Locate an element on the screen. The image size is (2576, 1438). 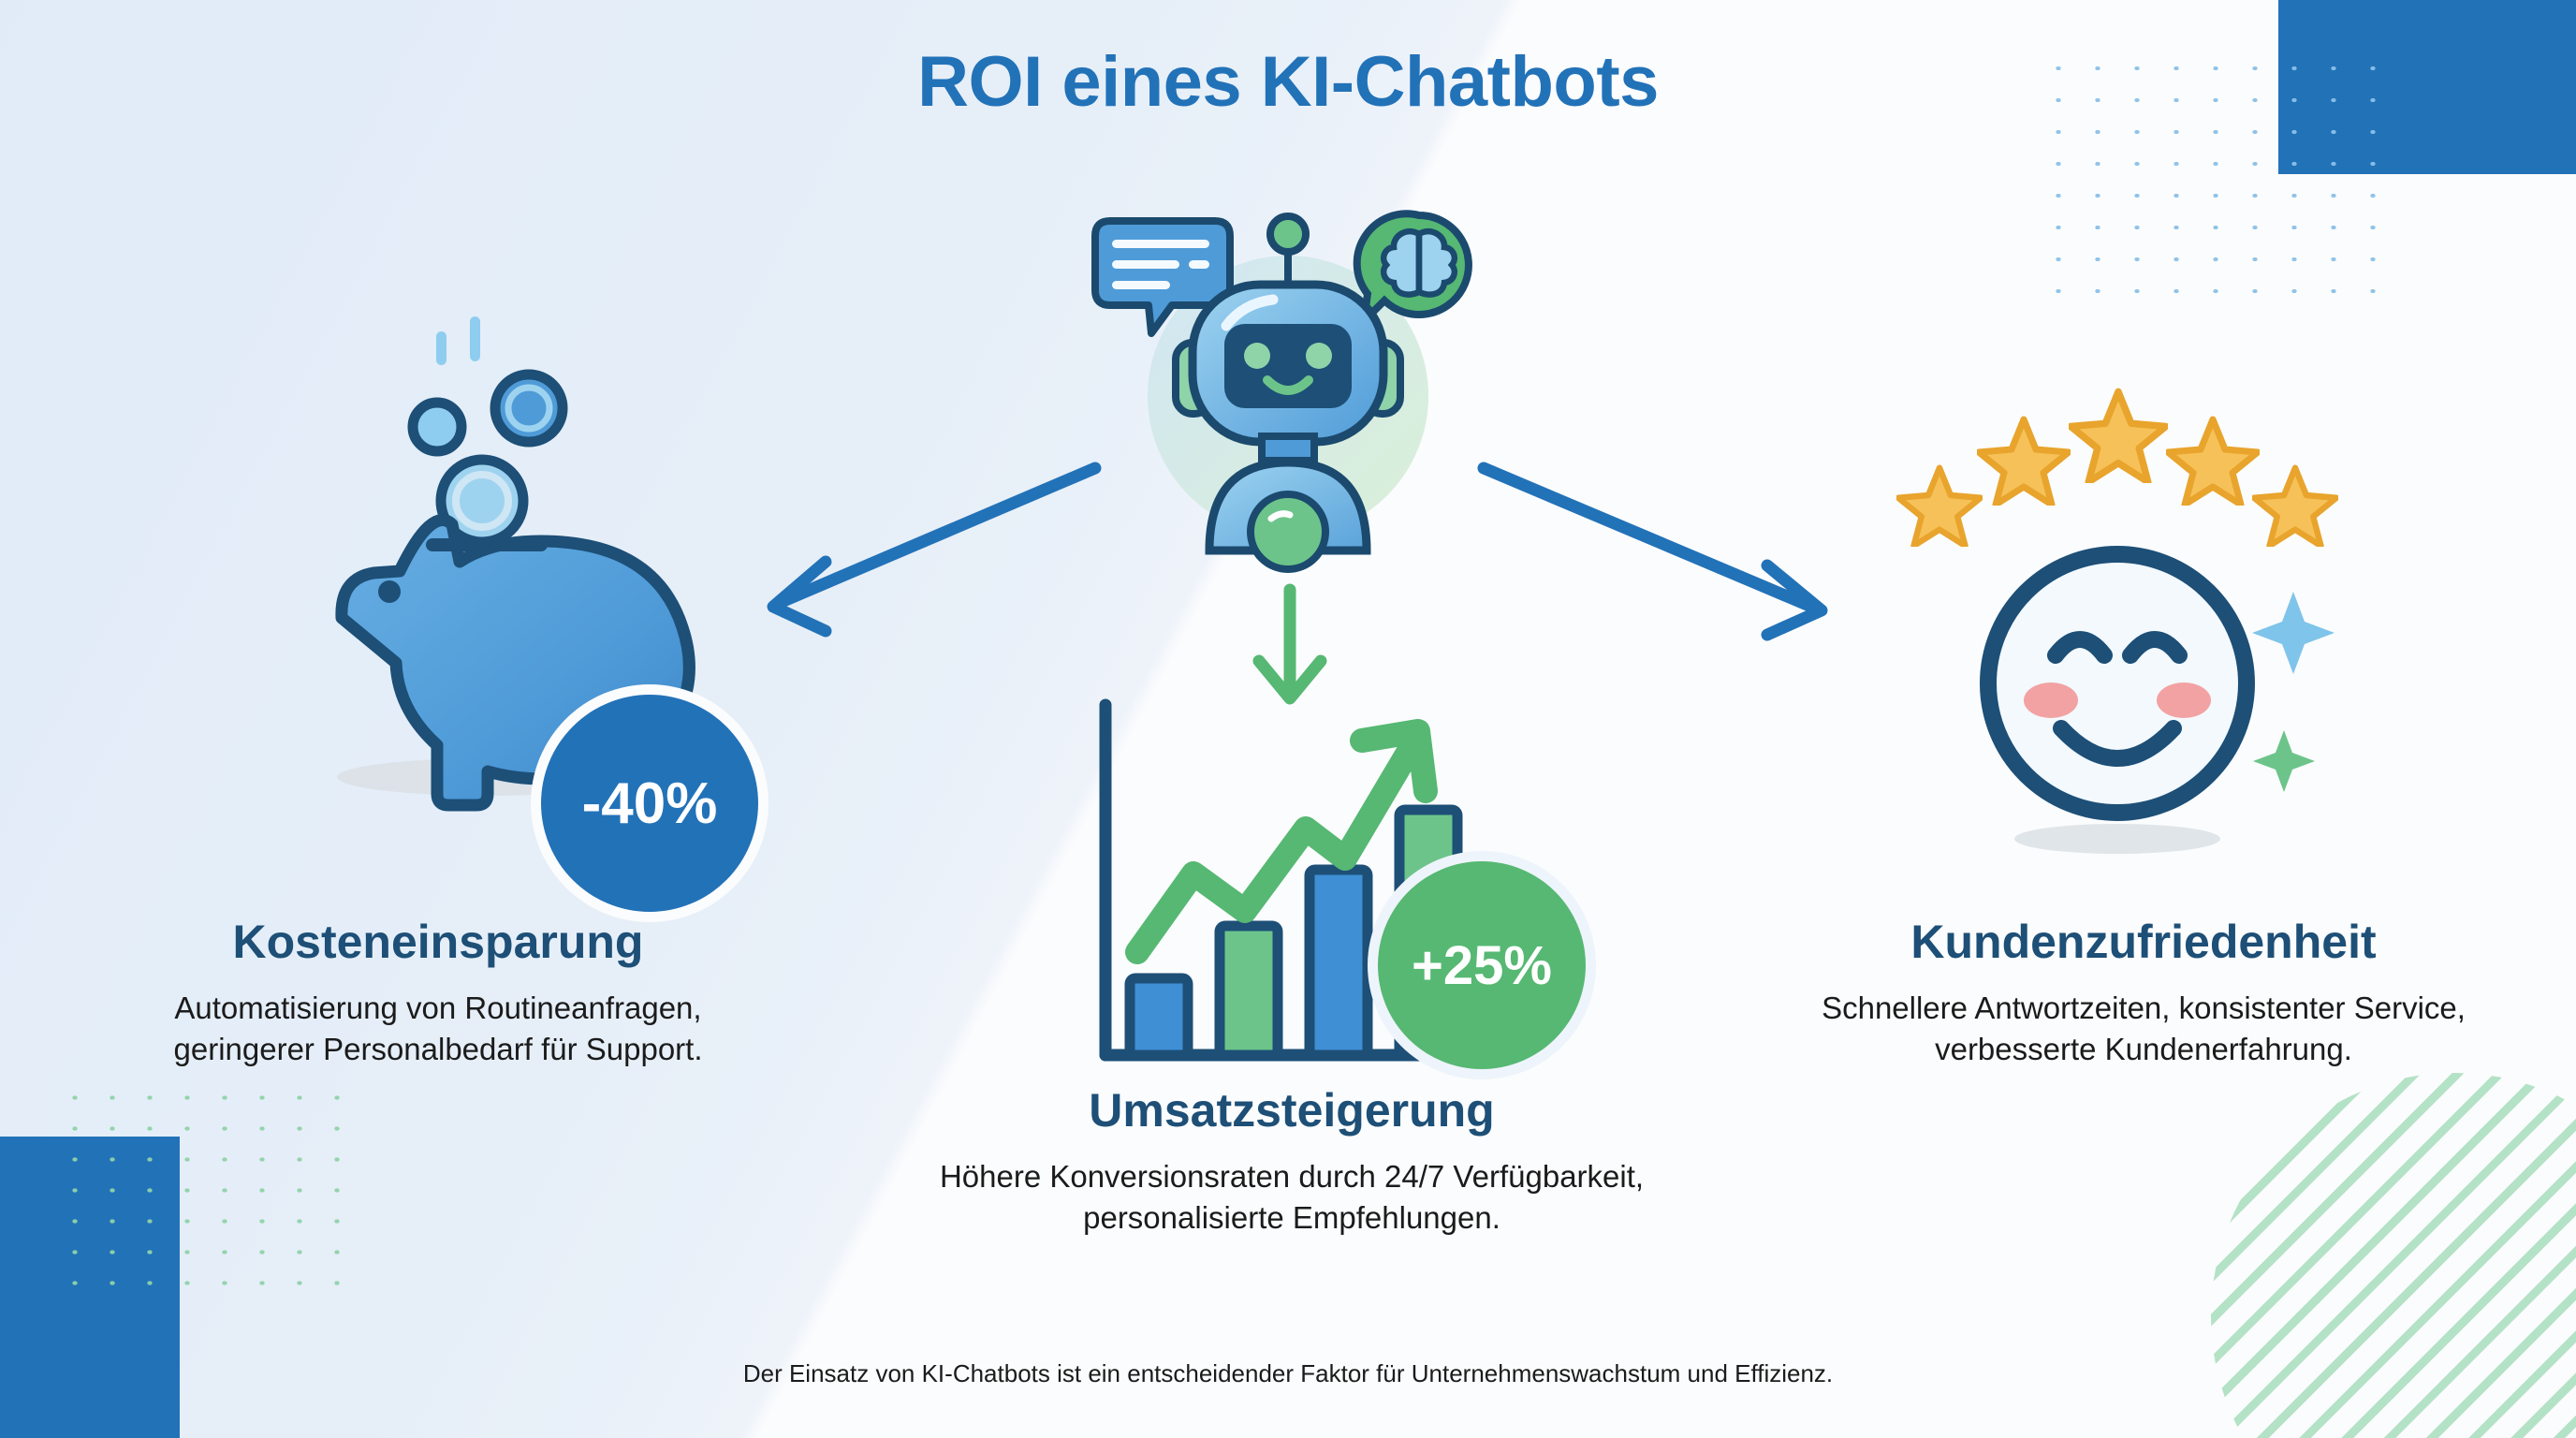
robot-eye-left is located at coordinates (1257, 356).